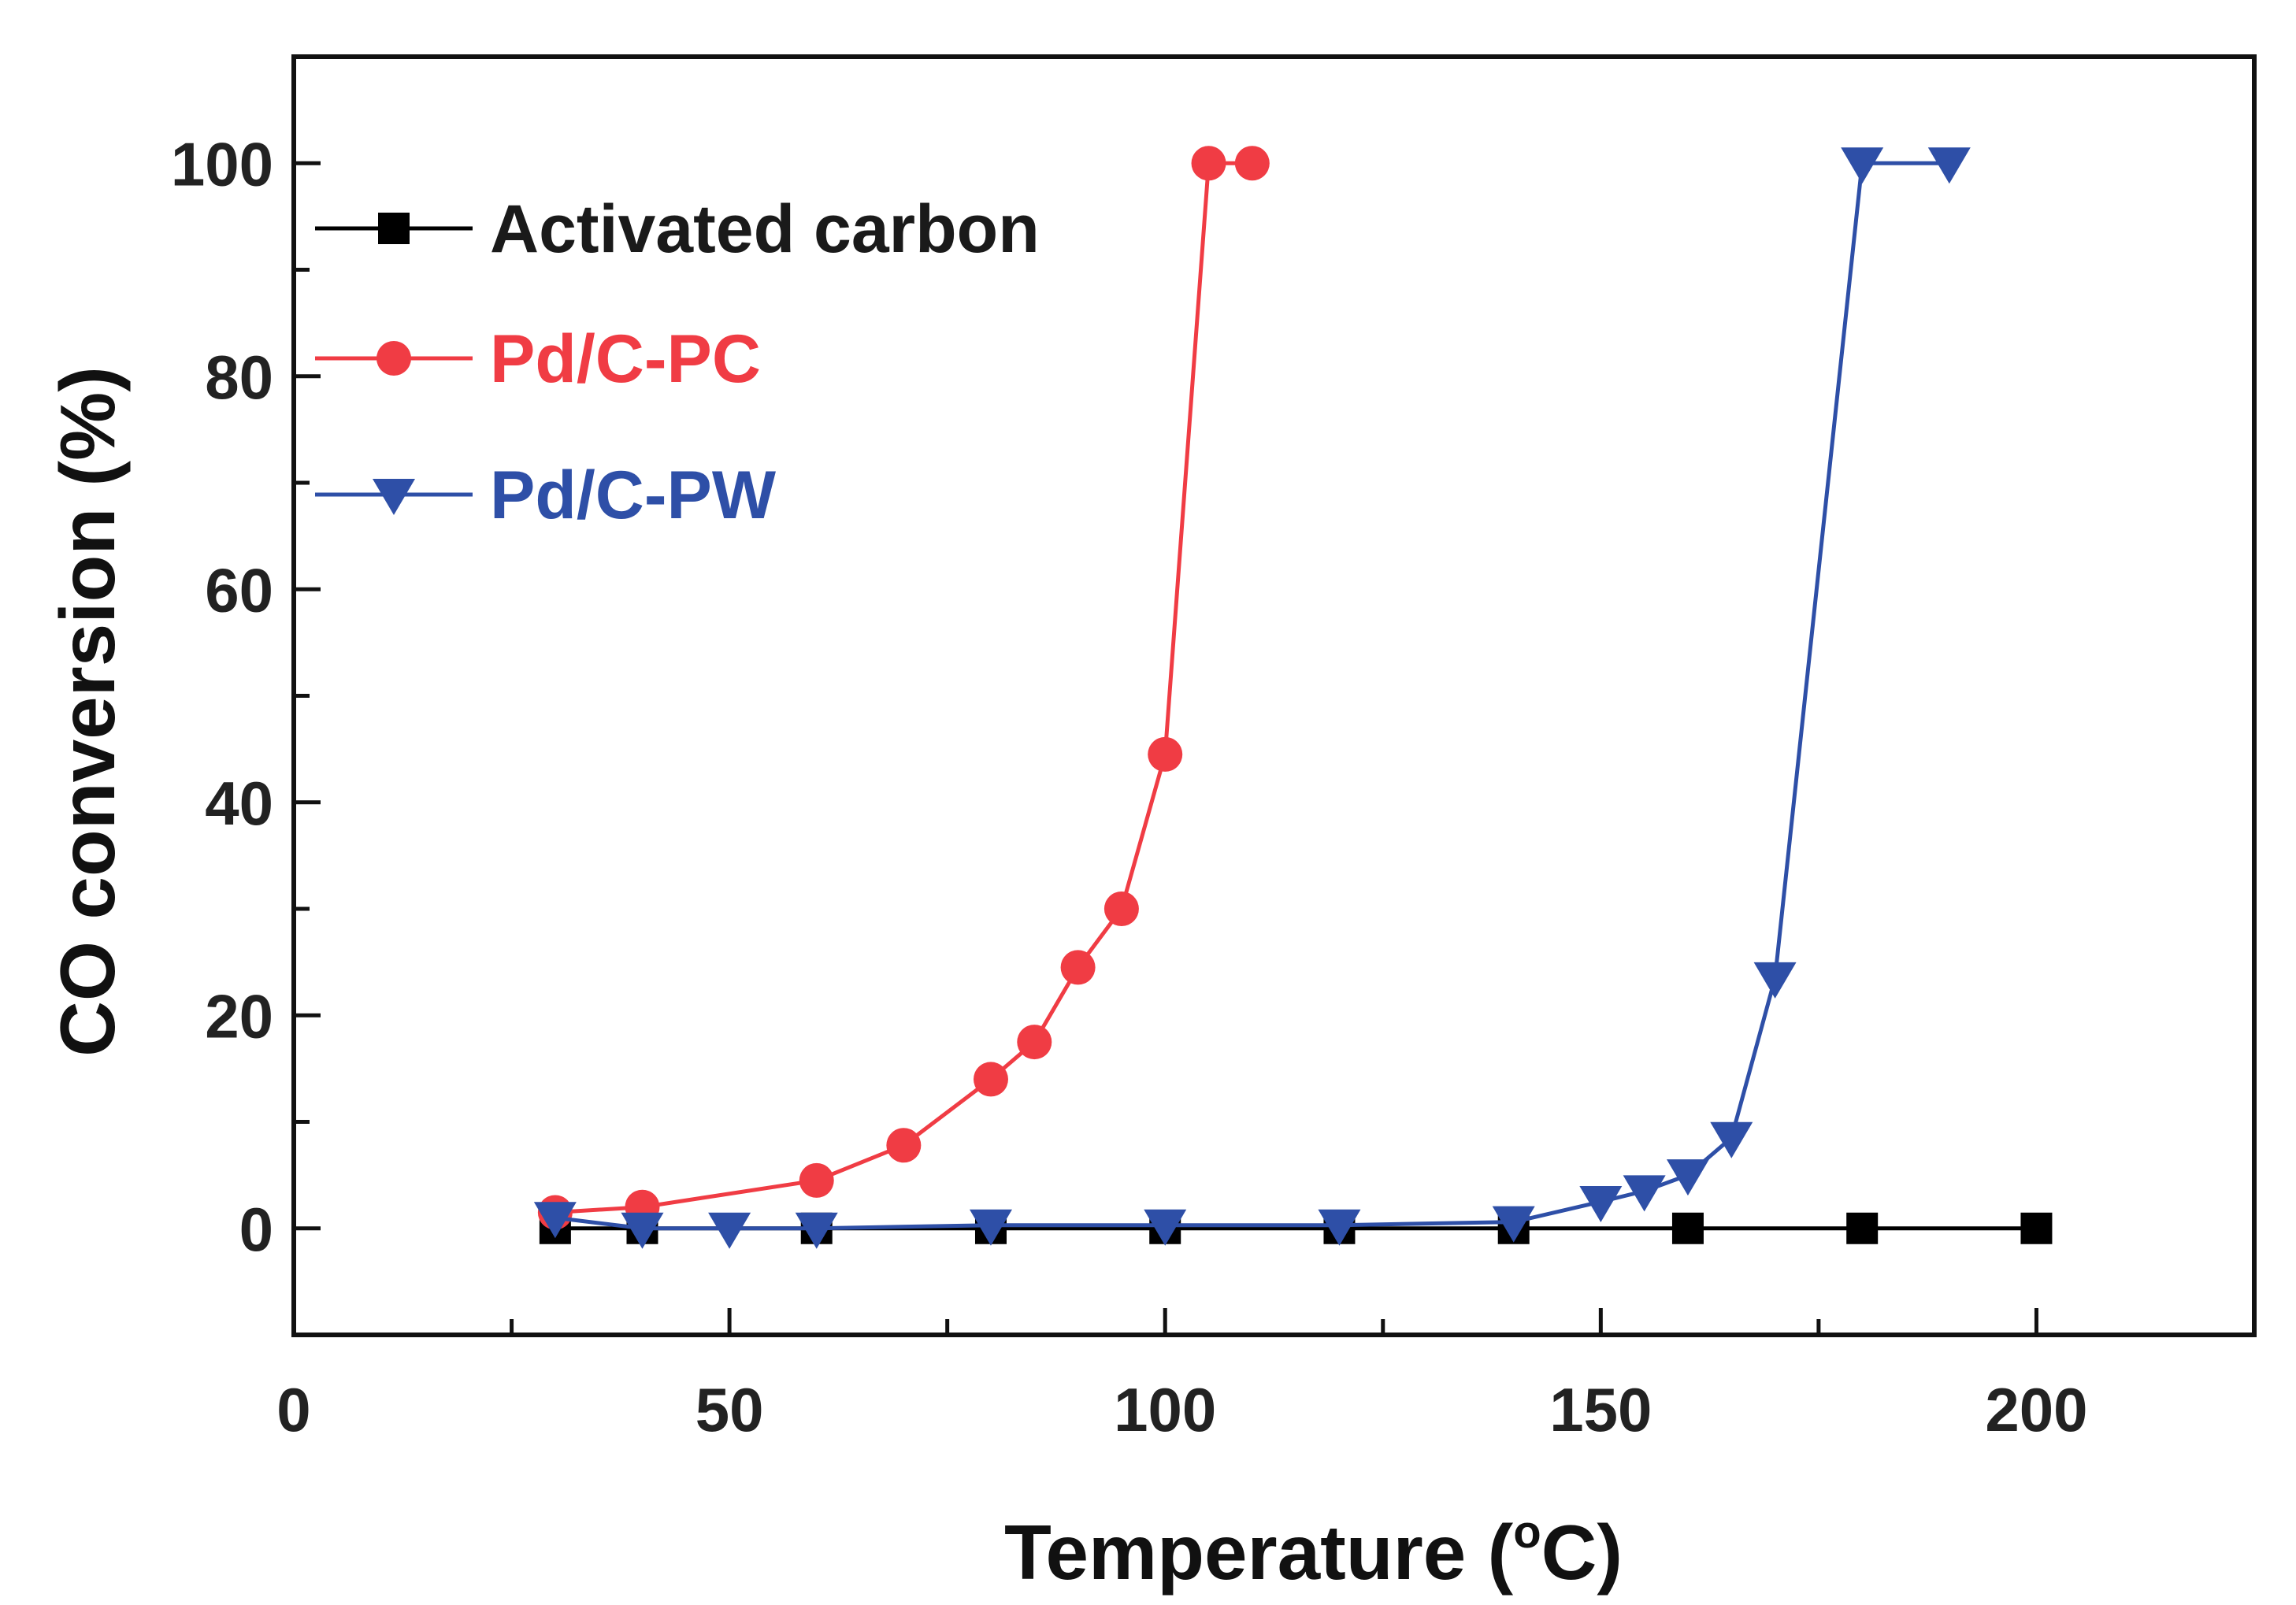 The height and width of the screenshot is (1605, 2296). What do you see at coordinates (2036, 1409) in the screenshot?
I see `x-tick-label: 200` at bounding box center [2036, 1409].